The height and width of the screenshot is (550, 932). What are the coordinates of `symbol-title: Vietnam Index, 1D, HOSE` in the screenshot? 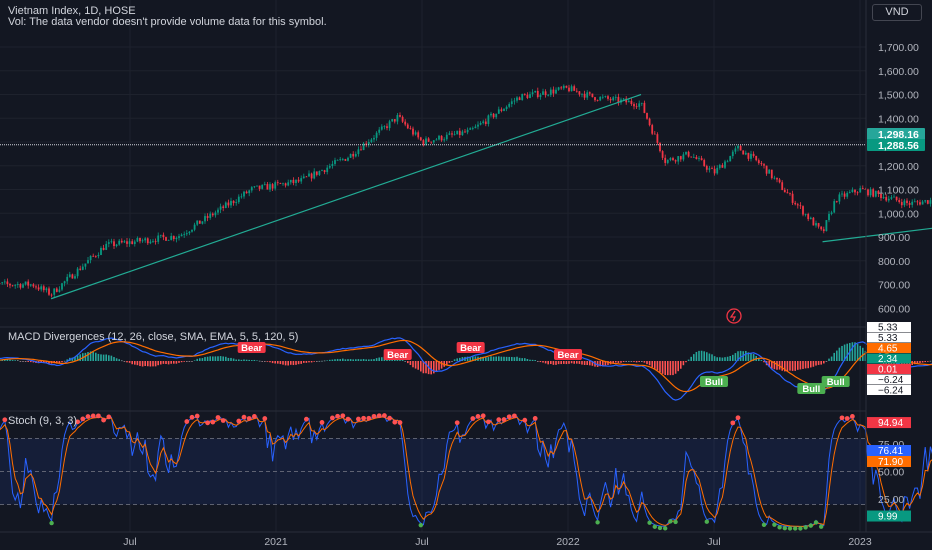 It's located at (72, 11).